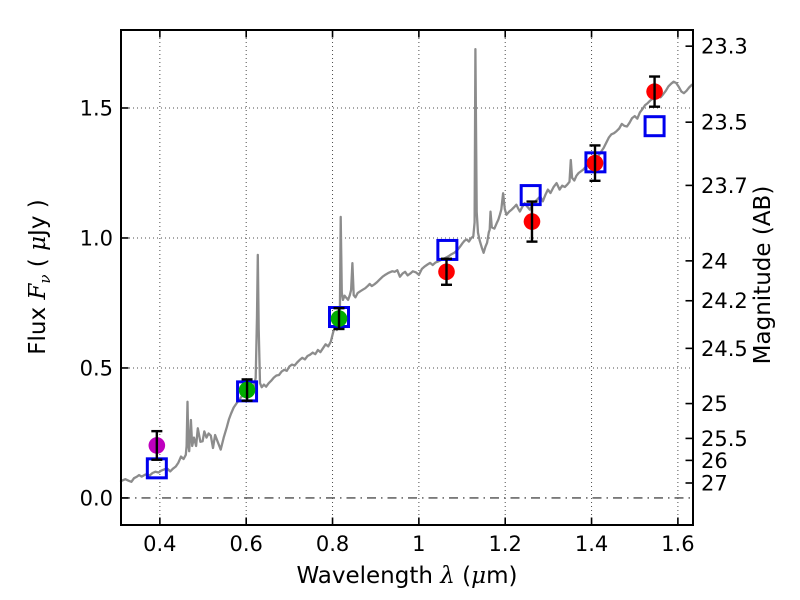  What do you see at coordinates (714, 261) in the screenshot?
I see `magnitude-tick-label: 24` at bounding box center [714, 261].